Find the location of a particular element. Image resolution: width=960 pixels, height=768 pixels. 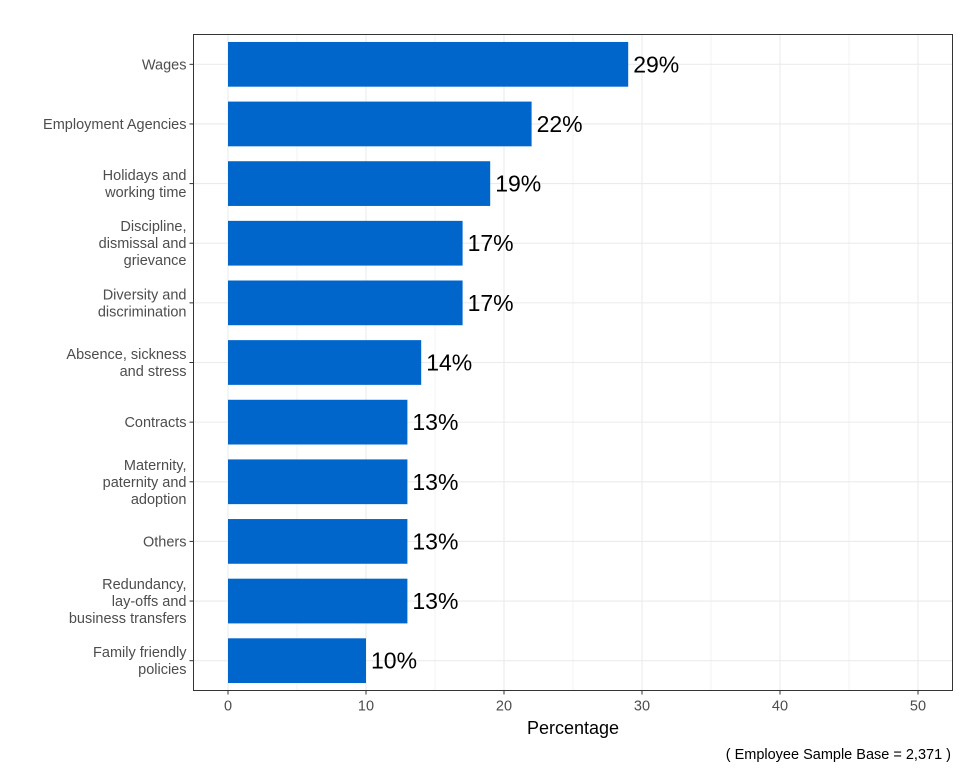

data-label: 10% is located at coordinates (394, 661).